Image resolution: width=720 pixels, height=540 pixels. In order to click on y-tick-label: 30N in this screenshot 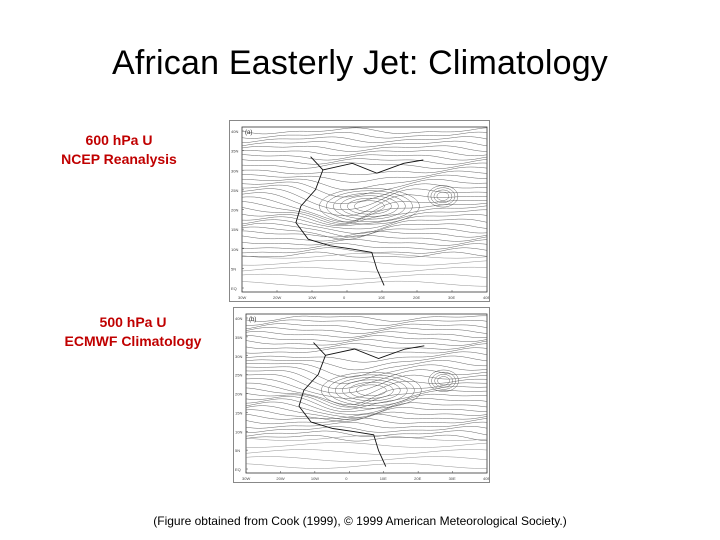, I will do `click(234, 170)`.